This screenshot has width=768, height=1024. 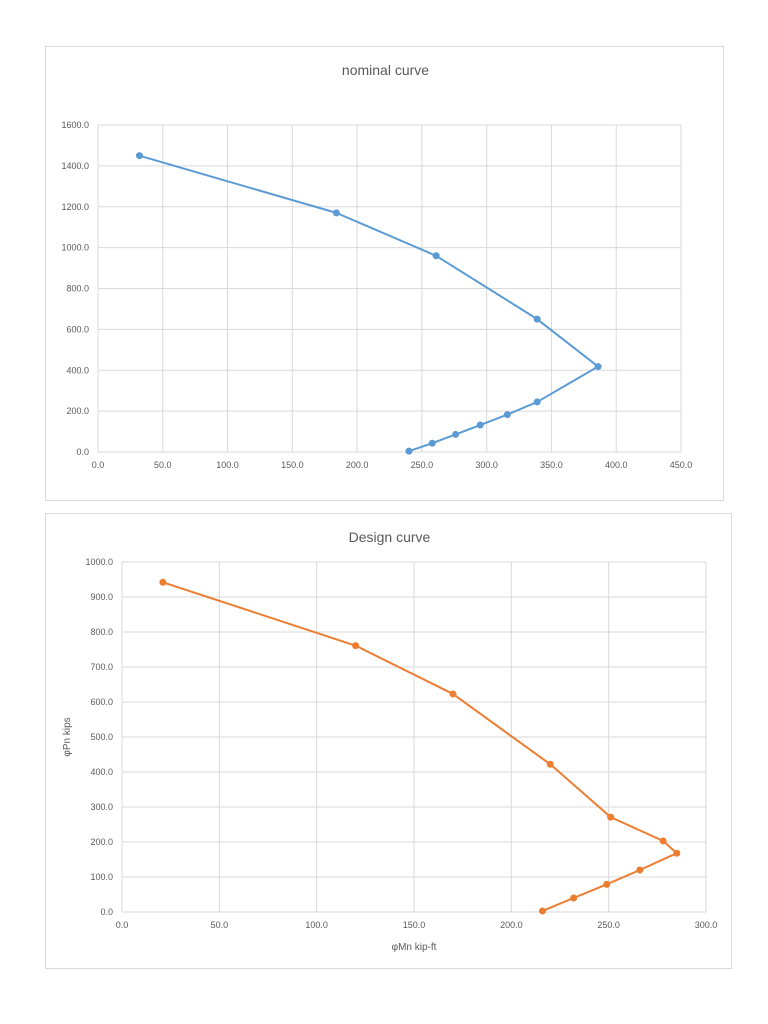 I want to click on x-tick-label: 450.0, so click(x=681, y=465).